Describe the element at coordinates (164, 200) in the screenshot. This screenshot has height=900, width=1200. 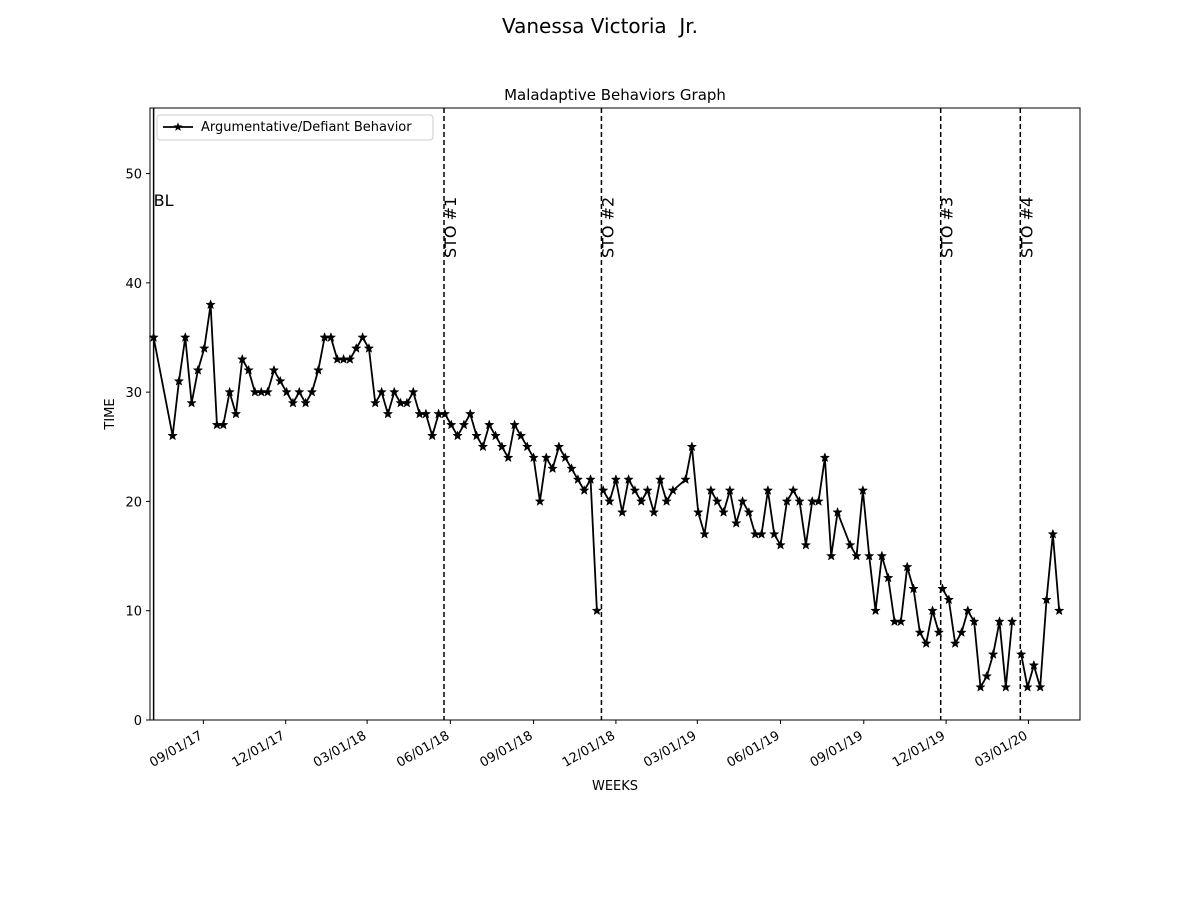
I see `phase-label: BL` at that location.